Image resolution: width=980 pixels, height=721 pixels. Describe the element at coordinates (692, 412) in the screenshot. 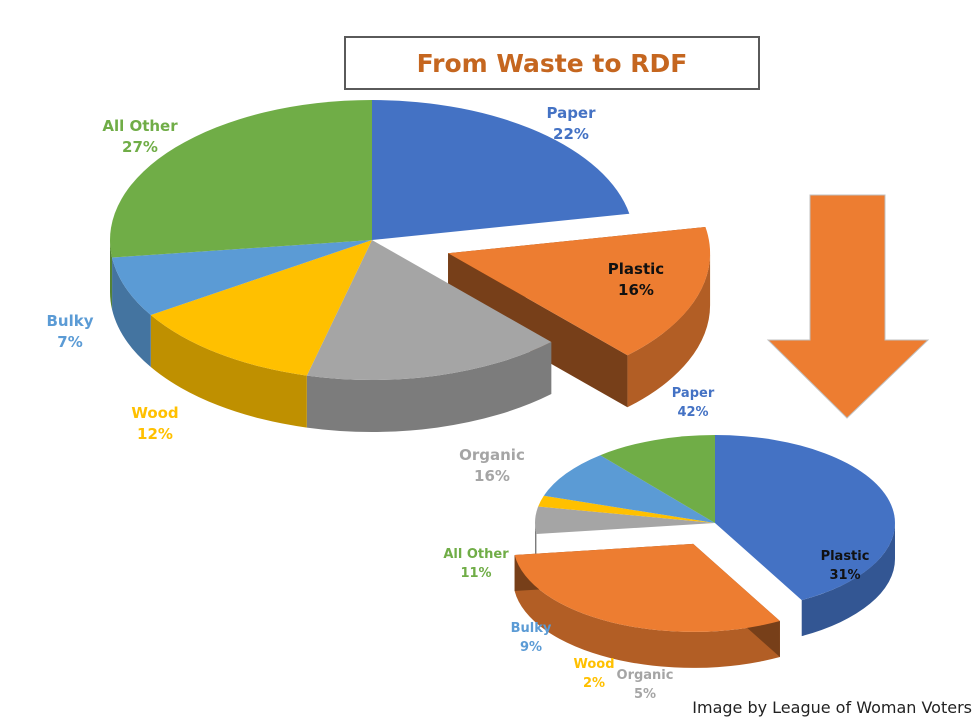

I see `slice-percent: 42%` at that location.